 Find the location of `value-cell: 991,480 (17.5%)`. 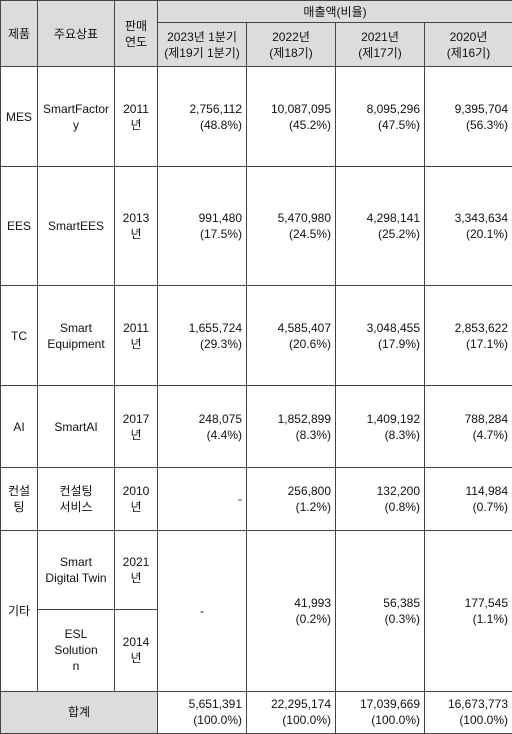

value-cell: 991,480 (17.5%) is located at coordinates (202, 226).